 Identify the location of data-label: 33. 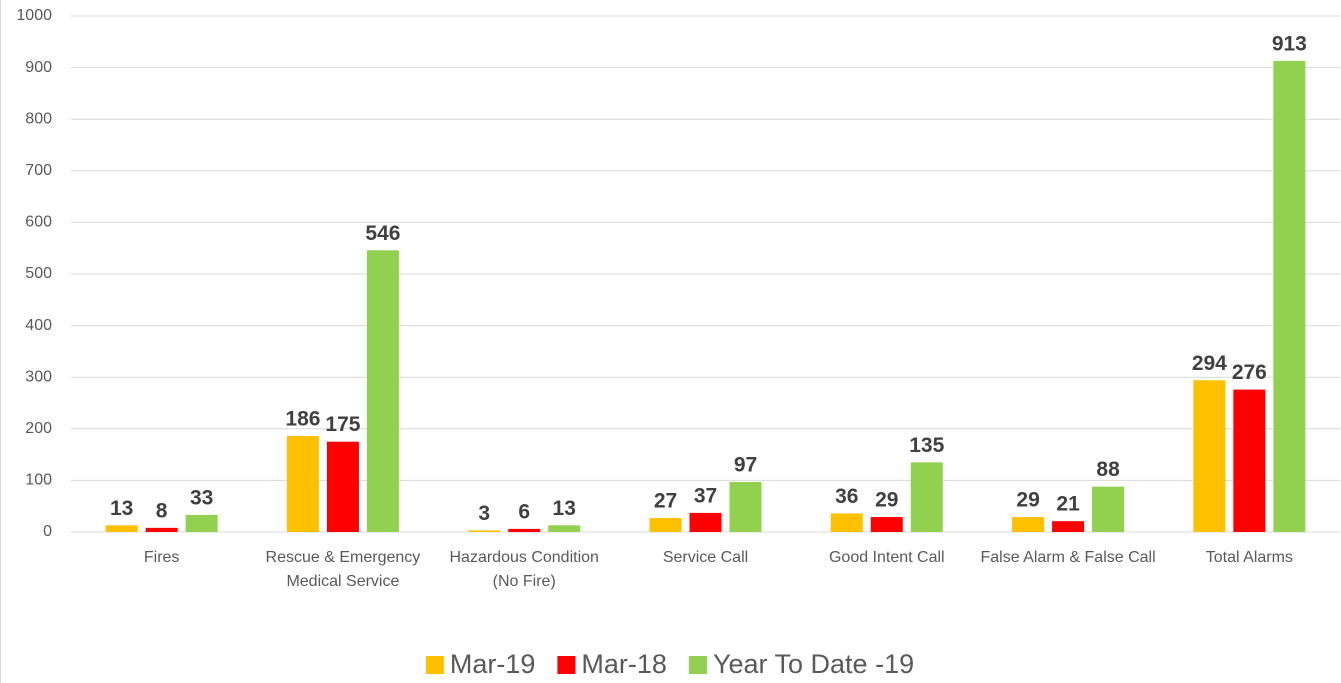
(201, 498).